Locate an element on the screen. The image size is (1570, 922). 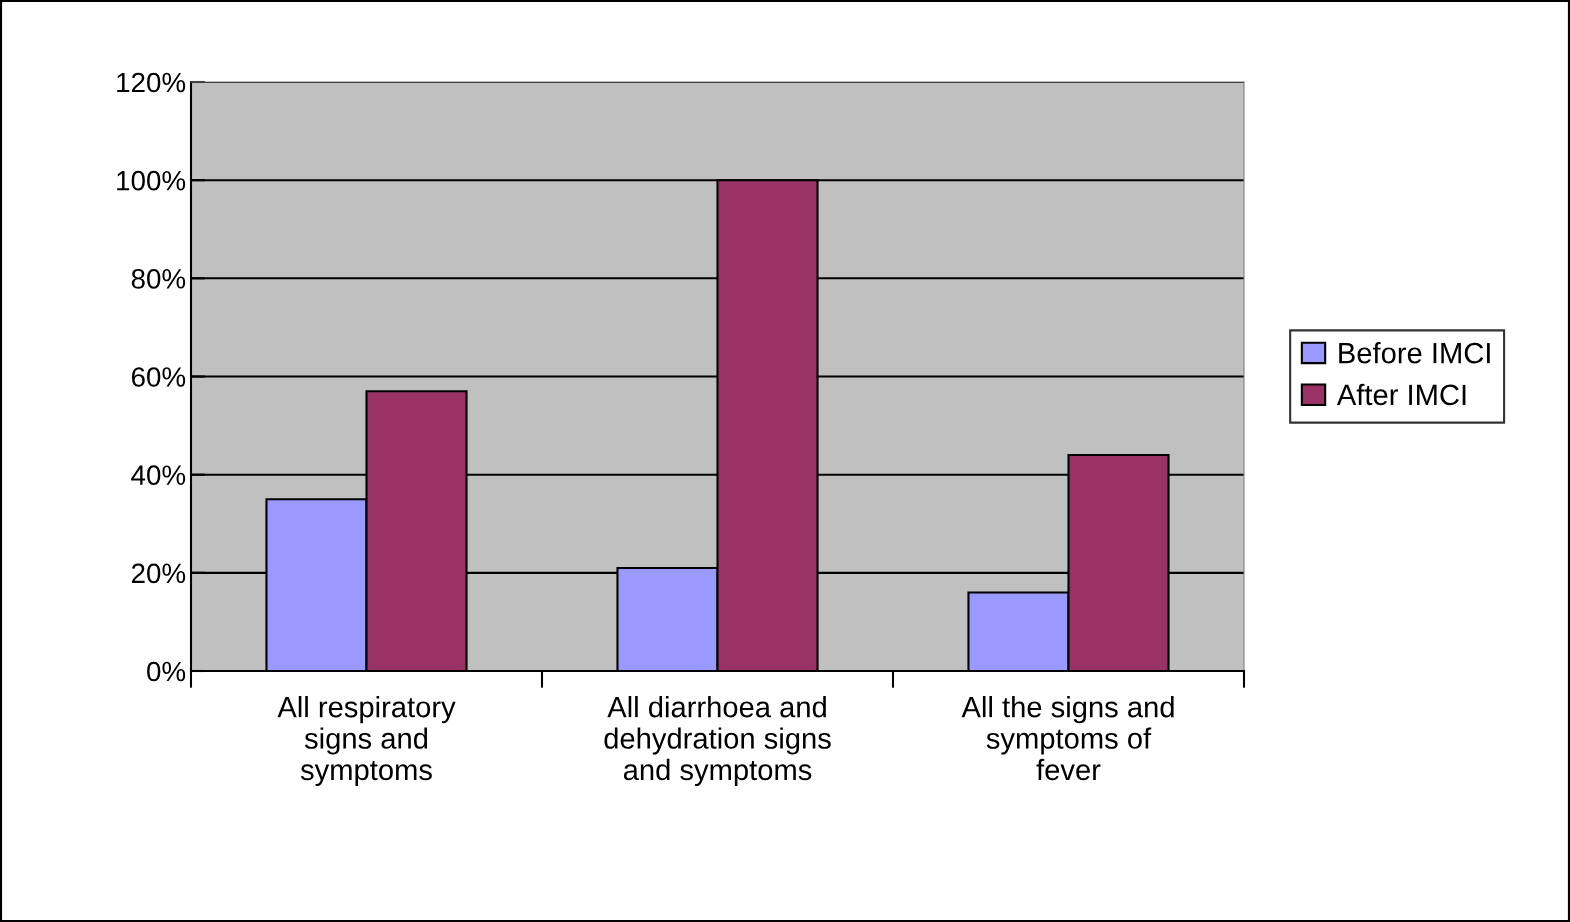
legend-label: Before IMCI is located at coordinates (1414, 353).